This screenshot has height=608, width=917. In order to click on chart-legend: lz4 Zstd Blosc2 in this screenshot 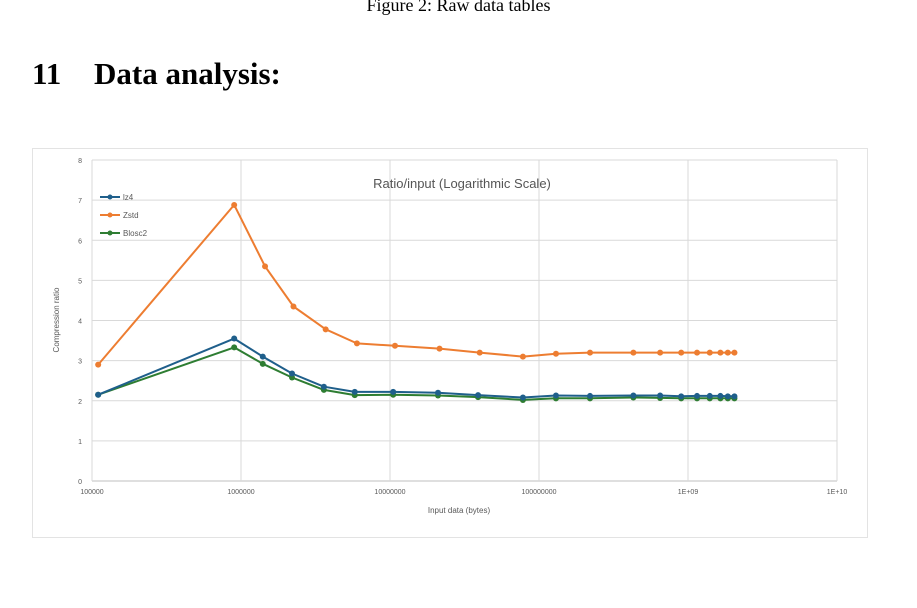, I will do `click(124, 215)`.